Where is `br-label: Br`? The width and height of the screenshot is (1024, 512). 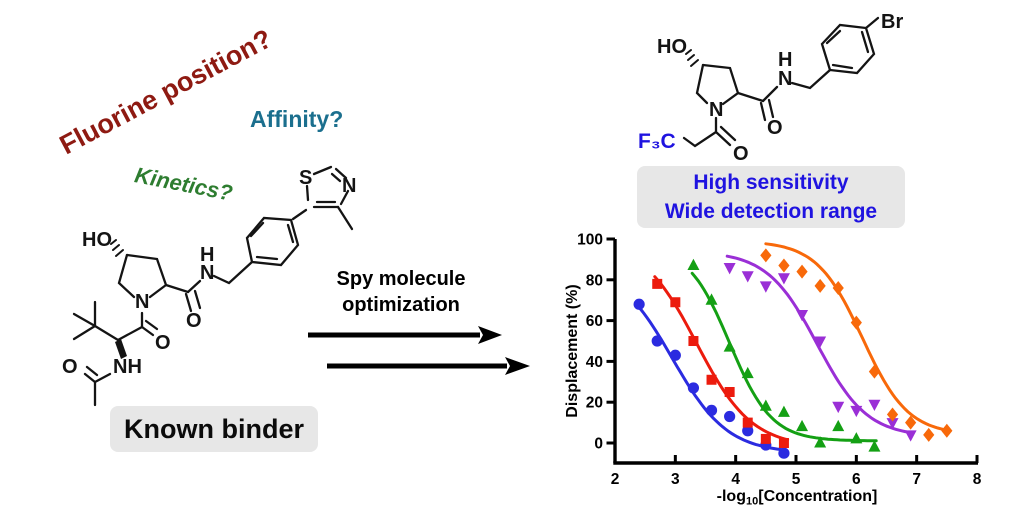
br-label: Br is located at coordinates (892, 22).